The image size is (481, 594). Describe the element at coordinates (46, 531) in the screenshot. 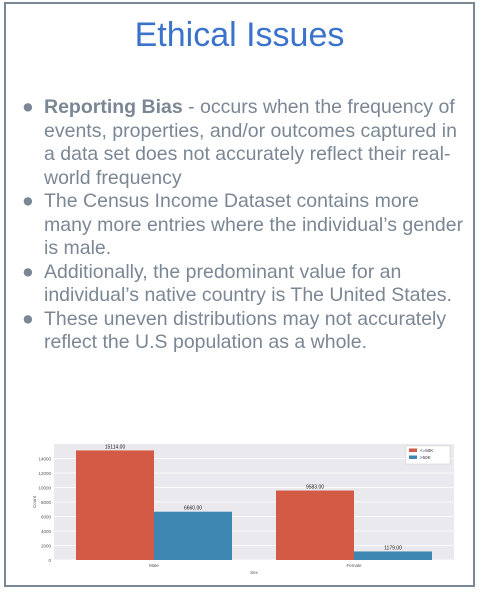

I see `y-tick-label: 4000` at that location.